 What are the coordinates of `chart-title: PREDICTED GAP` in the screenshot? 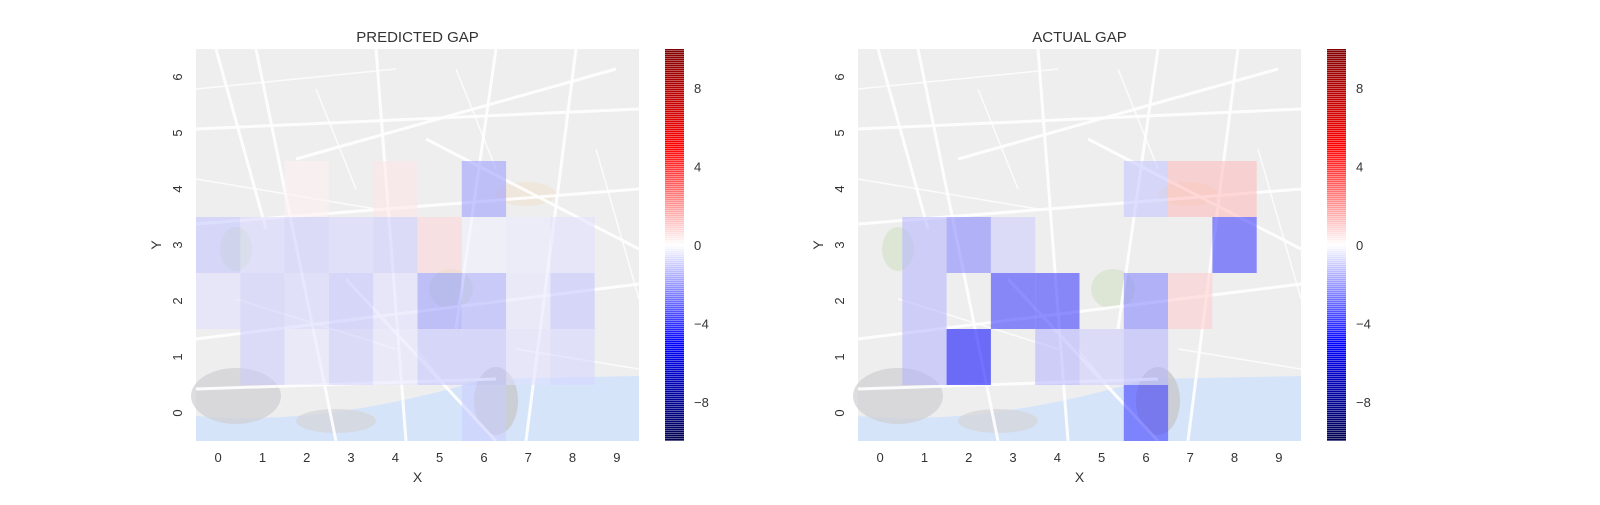 It's located at (417, 37).